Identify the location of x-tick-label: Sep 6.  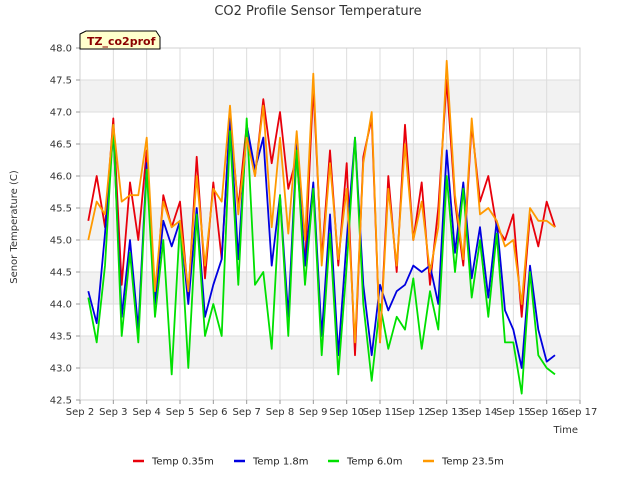
(213, 412).